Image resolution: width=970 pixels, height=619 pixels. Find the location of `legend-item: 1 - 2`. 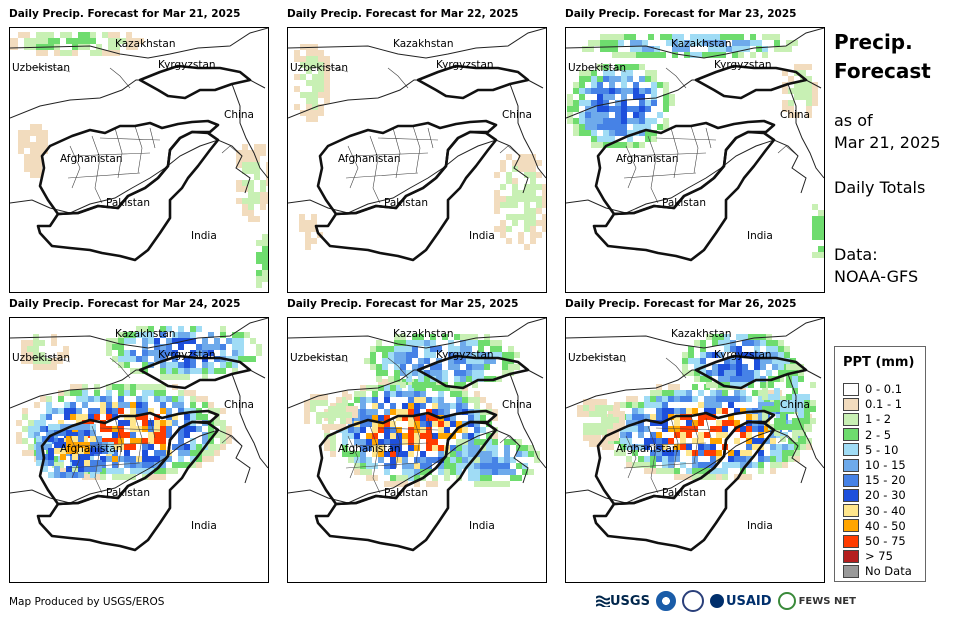

legend-item: 1 - 2 is located at coordinates (867, 419).